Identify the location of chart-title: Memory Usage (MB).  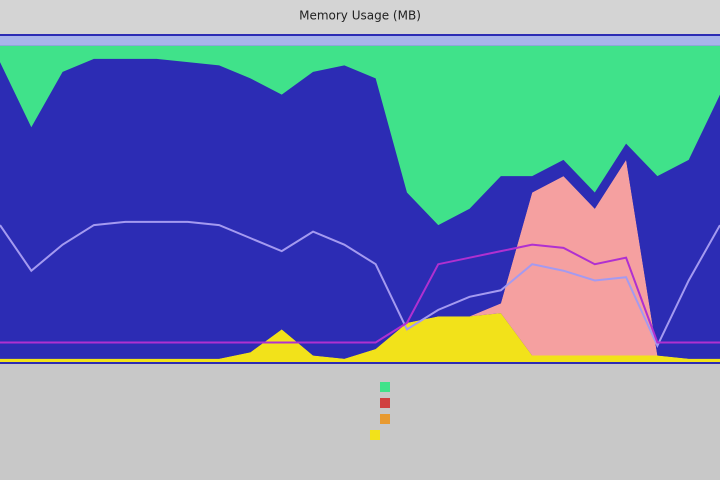
(360, 16).